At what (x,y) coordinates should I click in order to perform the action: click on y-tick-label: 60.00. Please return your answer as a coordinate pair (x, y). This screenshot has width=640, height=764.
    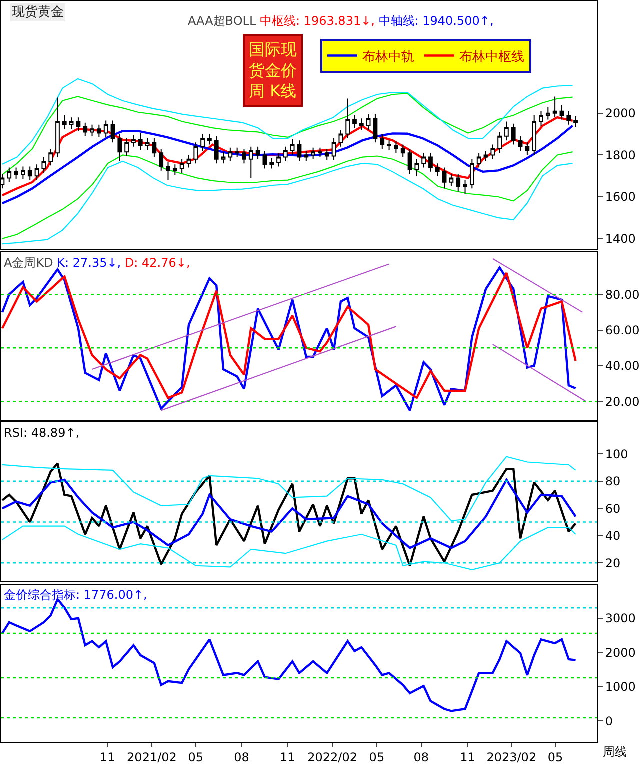
    Looking at the image, I should click on (622, 330).